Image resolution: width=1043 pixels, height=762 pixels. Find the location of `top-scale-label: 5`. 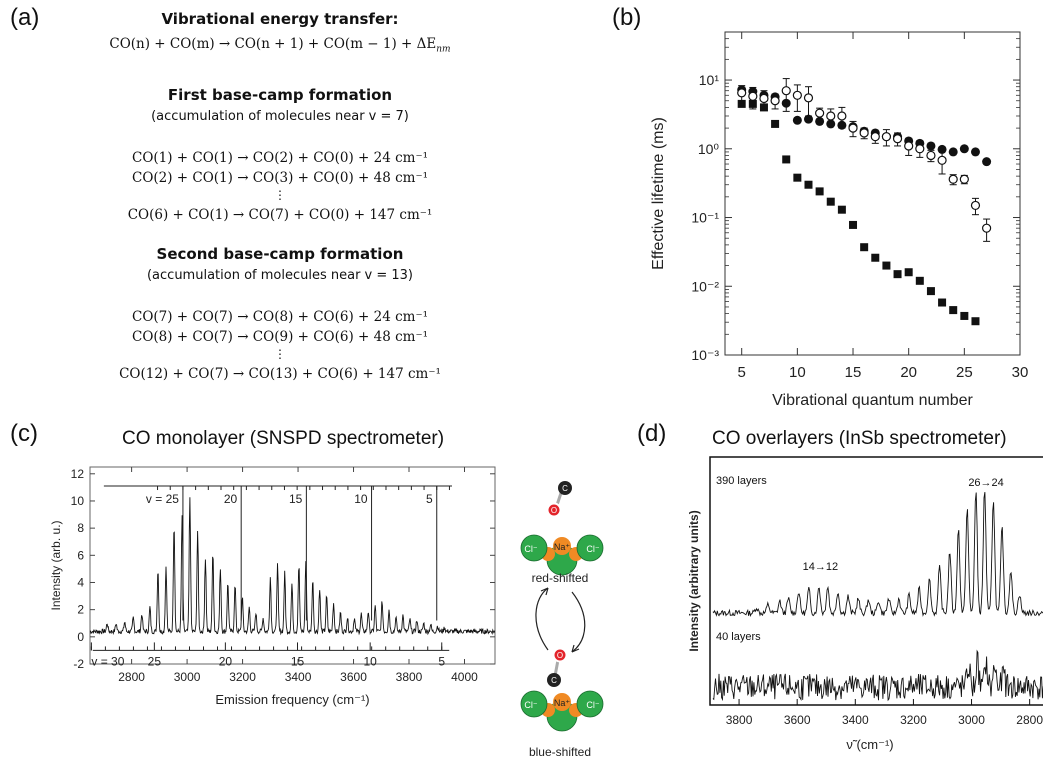

top-scale-label: 5 is located at coordinates (429, 499).